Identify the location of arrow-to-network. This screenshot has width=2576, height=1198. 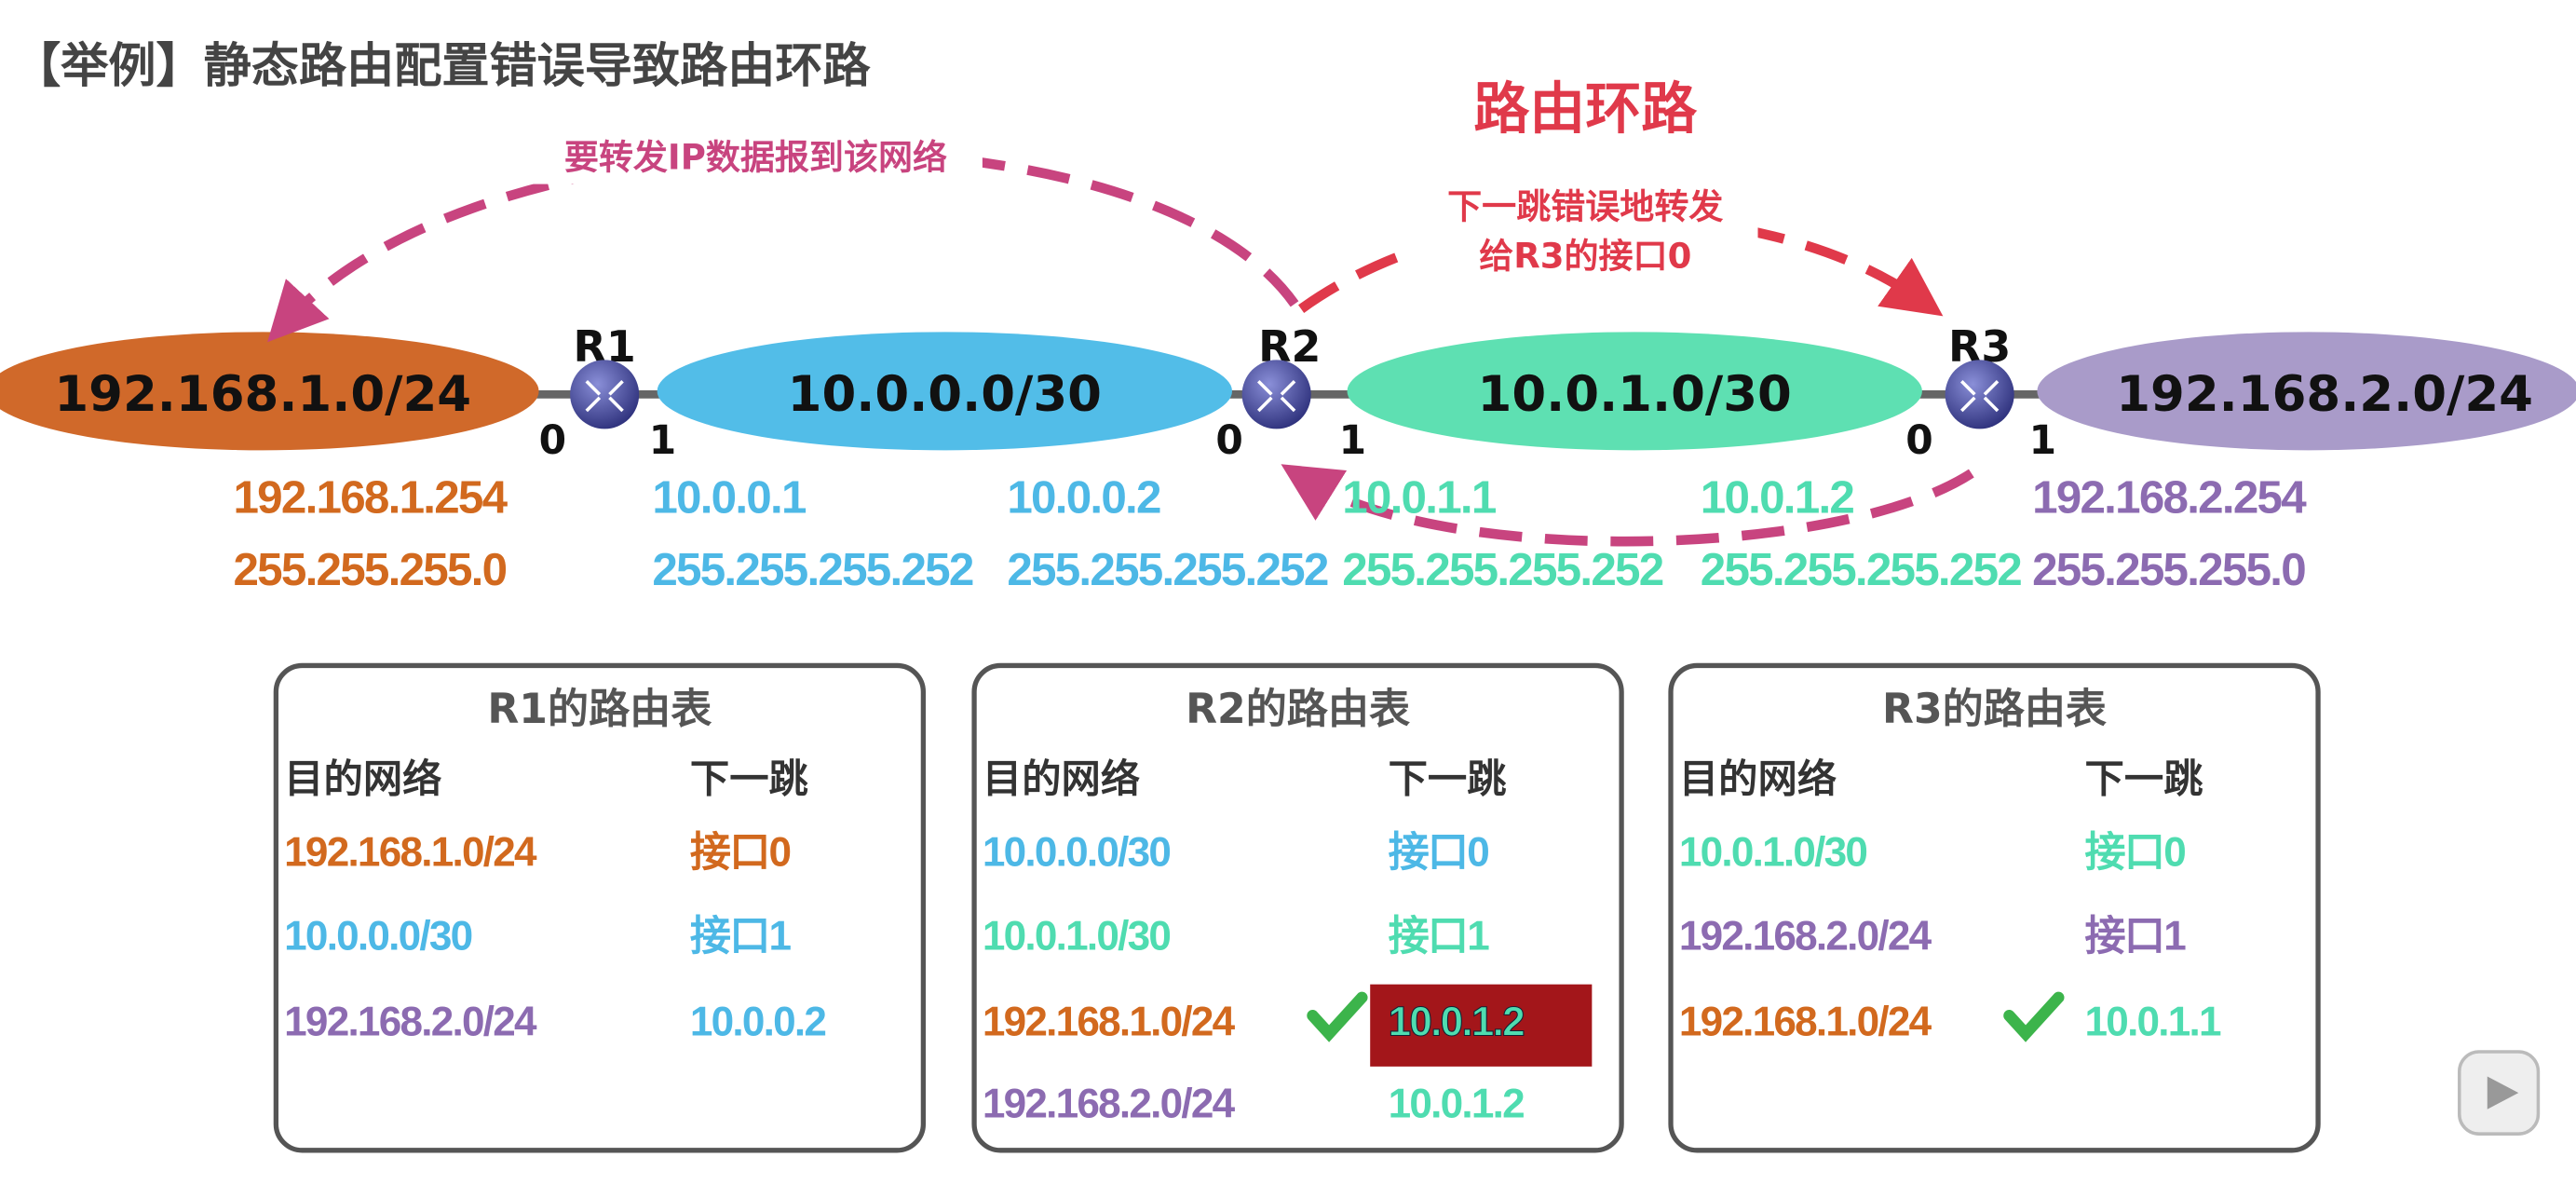
(783, 244).